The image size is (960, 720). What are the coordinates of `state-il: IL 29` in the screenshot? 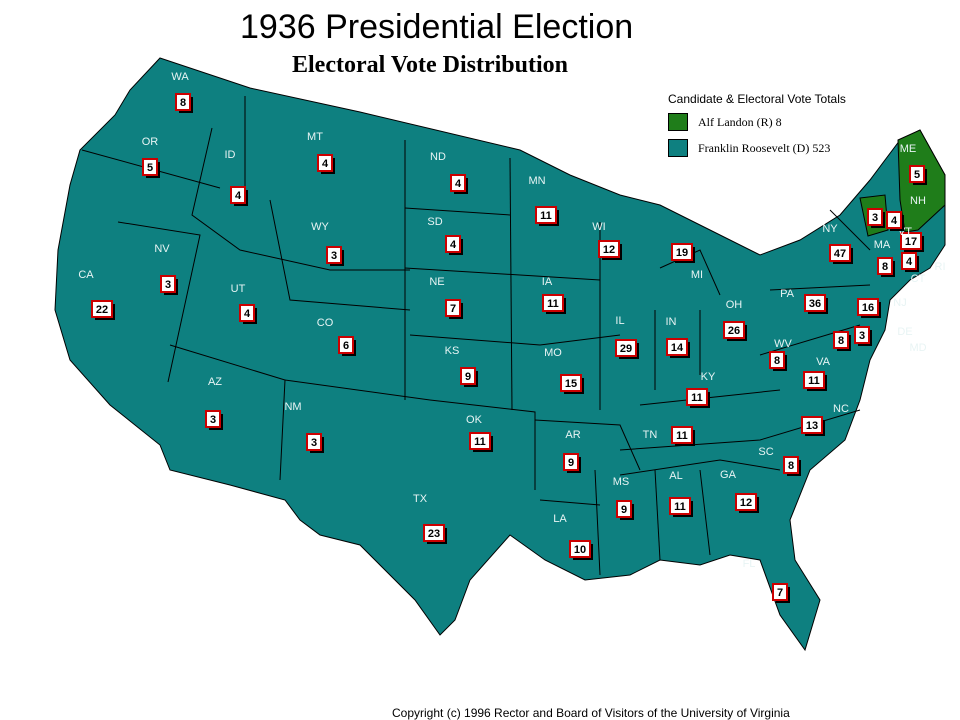 It's located at (627, 337).